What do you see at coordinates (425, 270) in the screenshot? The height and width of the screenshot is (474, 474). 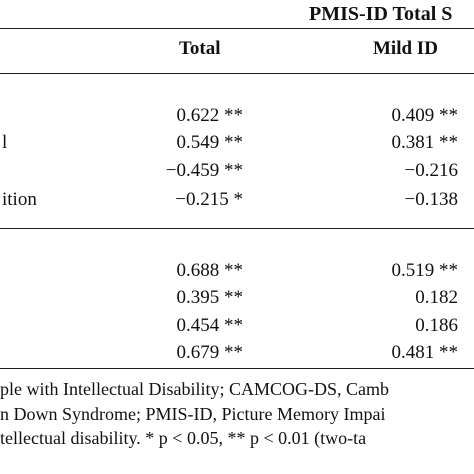 I see `table-cell-mild-id: 0.519 **` at bounding box center [425, 270].